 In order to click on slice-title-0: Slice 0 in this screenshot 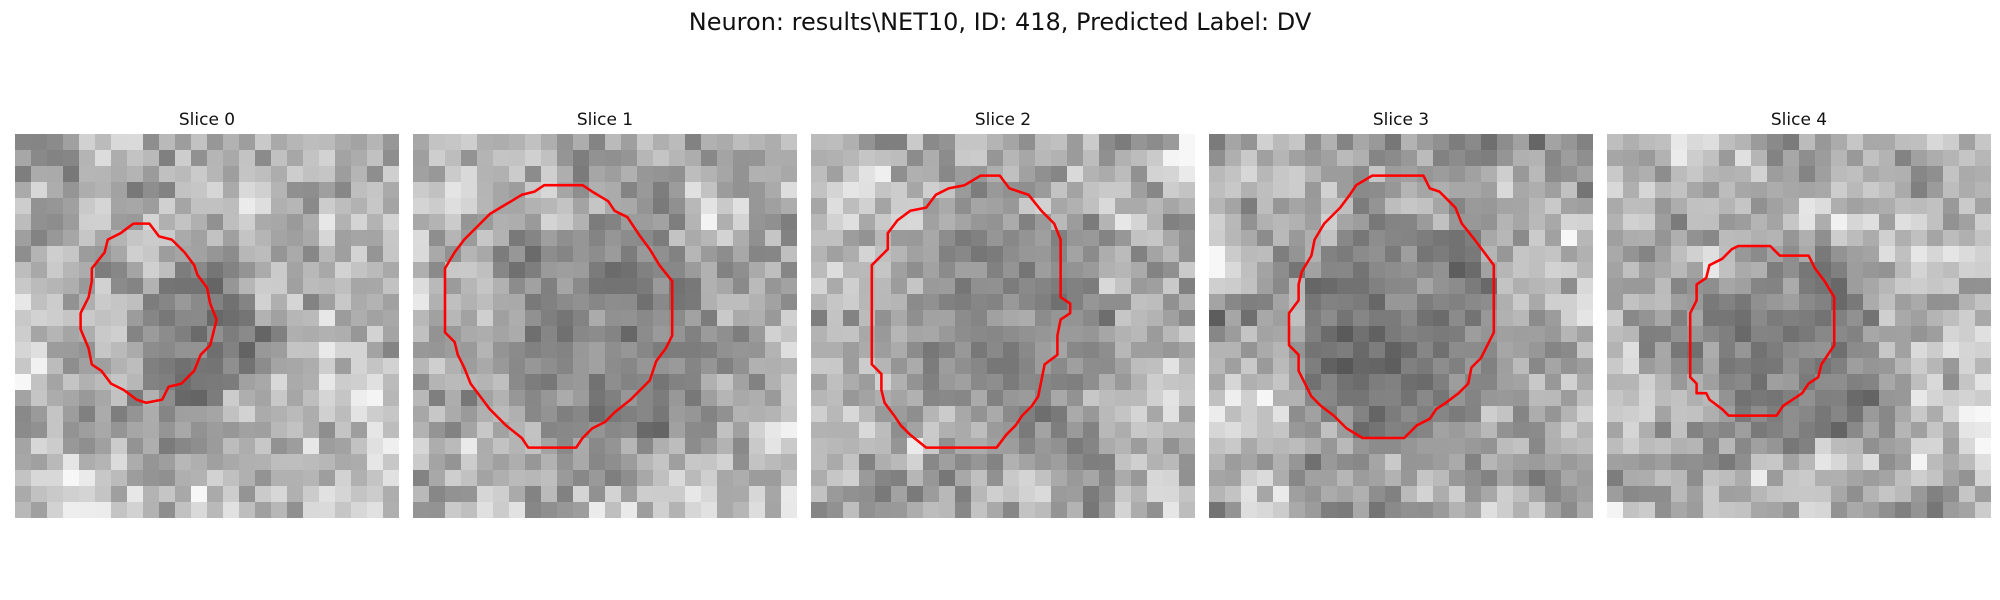, I will do `click(207, 120)`.